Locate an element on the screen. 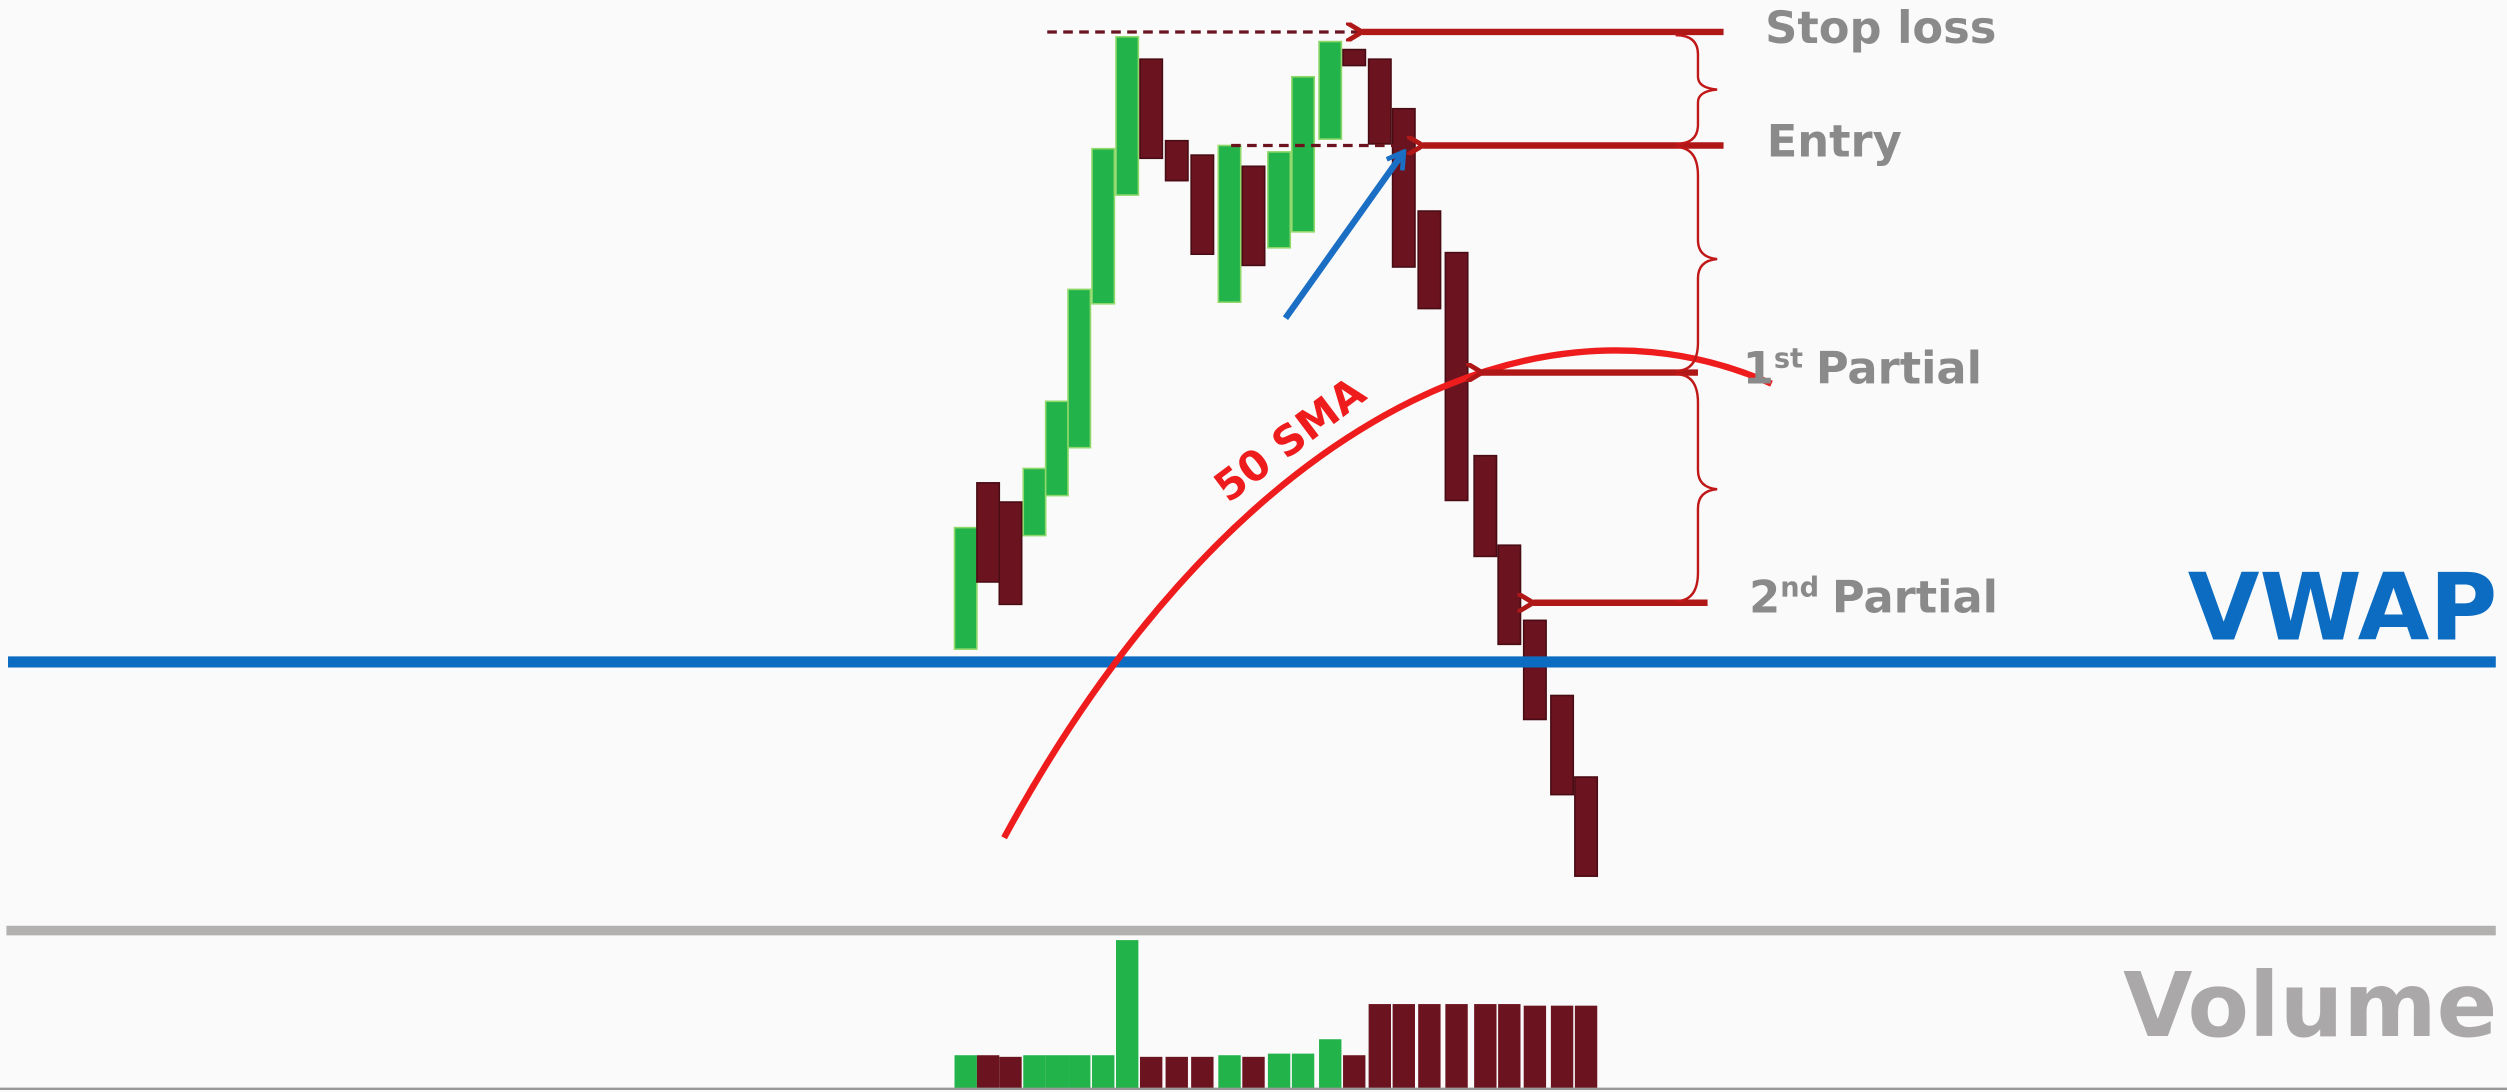 Image resolution: width=2507 pixels, height=1092 pixels. vwap-label: VWAP is located at coordinates (2343, 608).